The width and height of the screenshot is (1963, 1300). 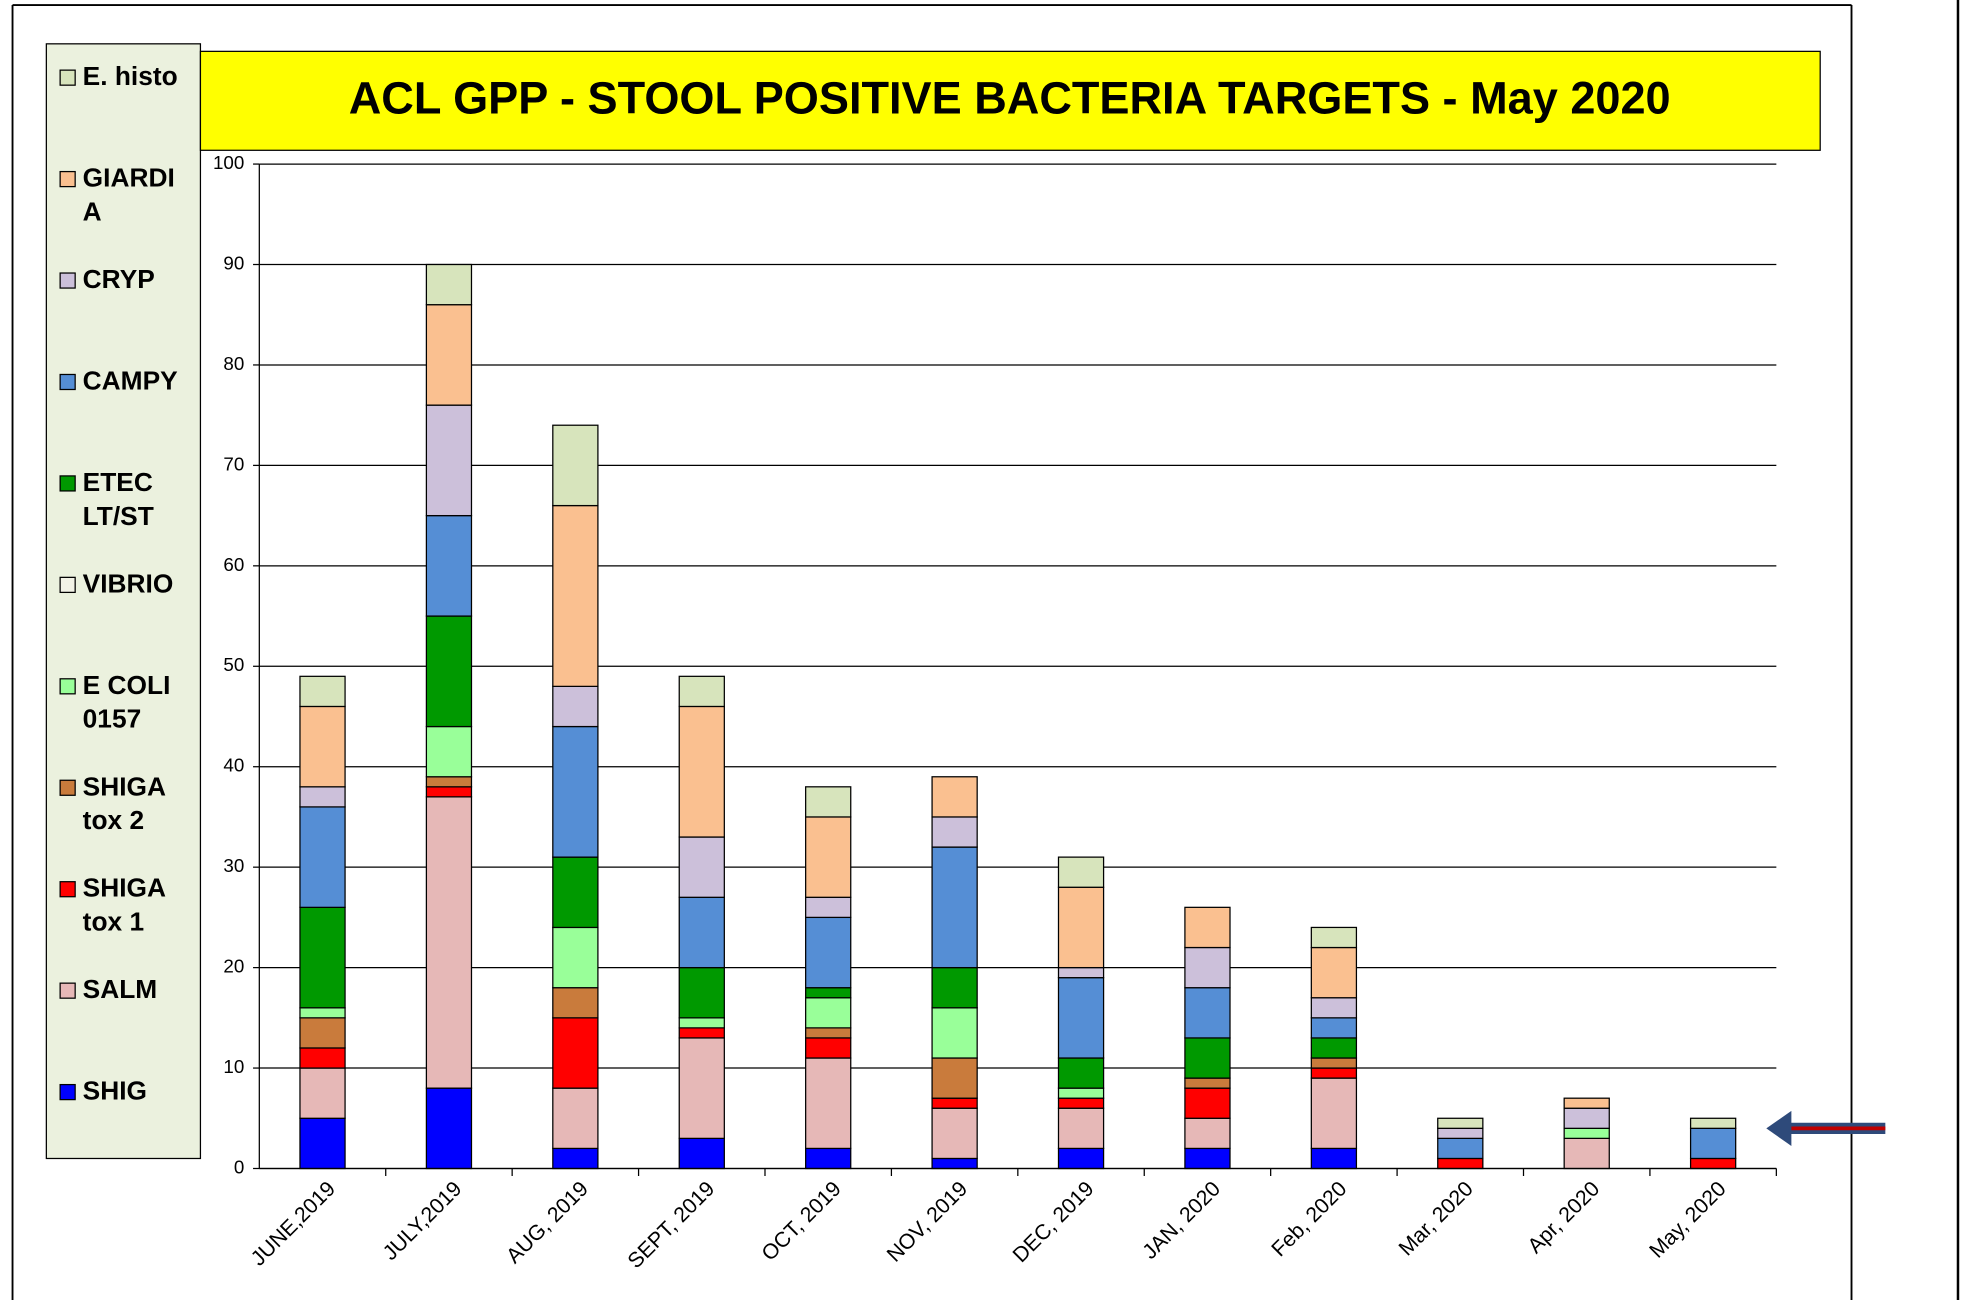 What do you see at coordinates (1053, 1222) in the screenshot?
I see `x-tick-label: DEC, 2019` at bounding box center [1053, 1222].